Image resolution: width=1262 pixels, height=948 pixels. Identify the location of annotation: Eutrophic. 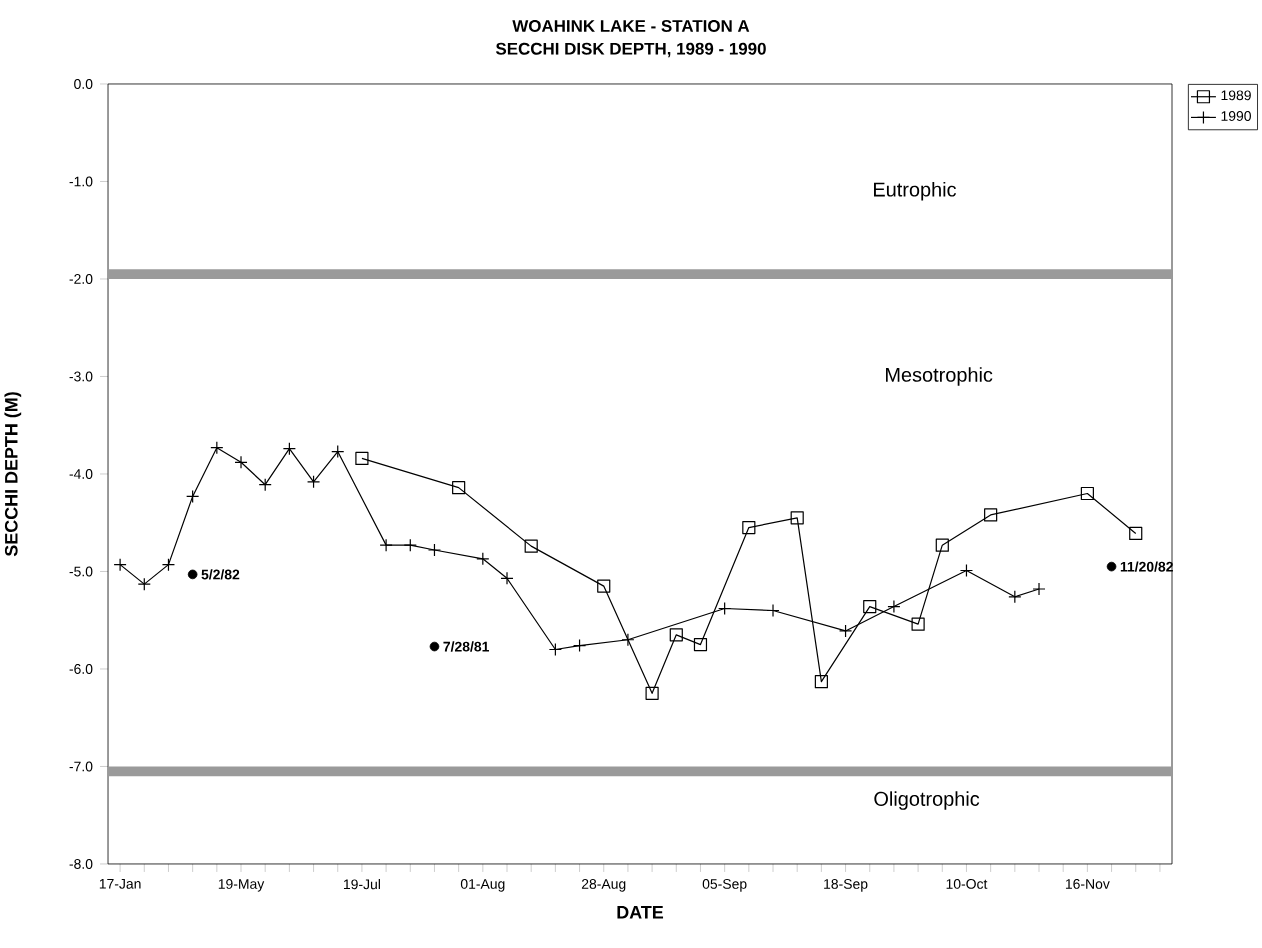
(915, 191).